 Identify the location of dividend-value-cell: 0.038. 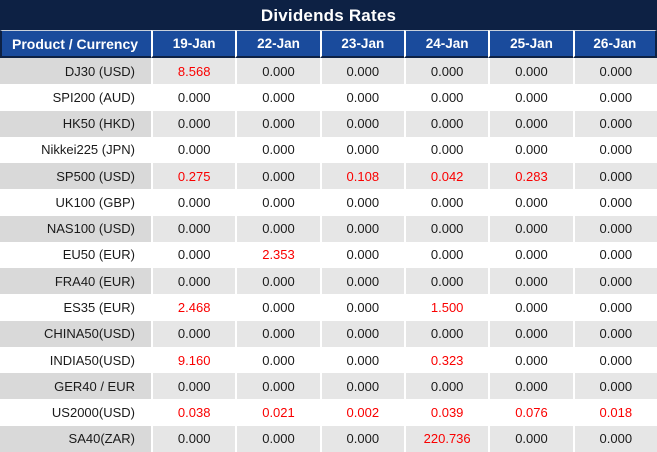
(193, 412).